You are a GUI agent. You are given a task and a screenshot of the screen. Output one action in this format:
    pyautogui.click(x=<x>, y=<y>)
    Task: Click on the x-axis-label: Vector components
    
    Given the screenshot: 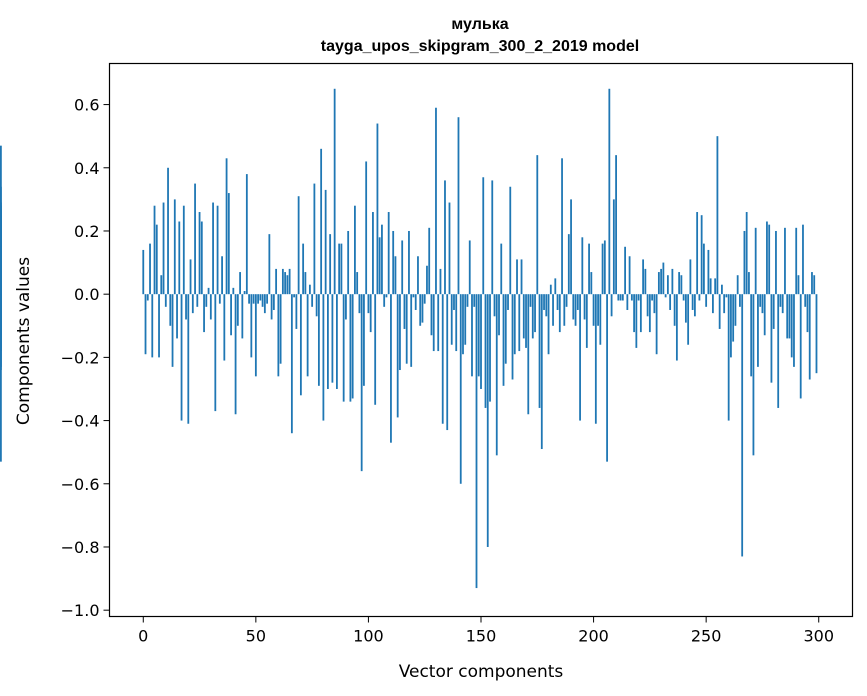 What is the action you would take?
    pyautogui.click(x=481, y=672)
    